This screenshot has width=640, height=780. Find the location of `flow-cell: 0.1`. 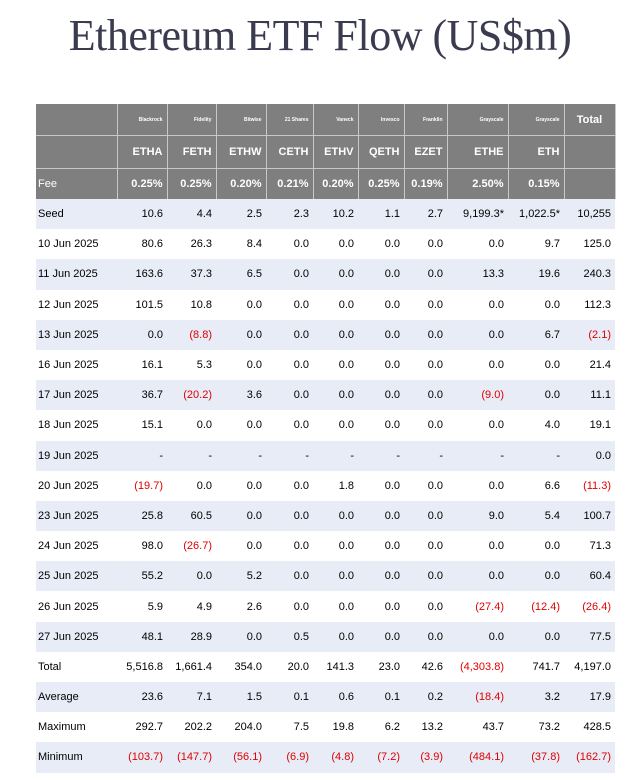

flow-cell: 0.1 is located at coordinates (289, 697).